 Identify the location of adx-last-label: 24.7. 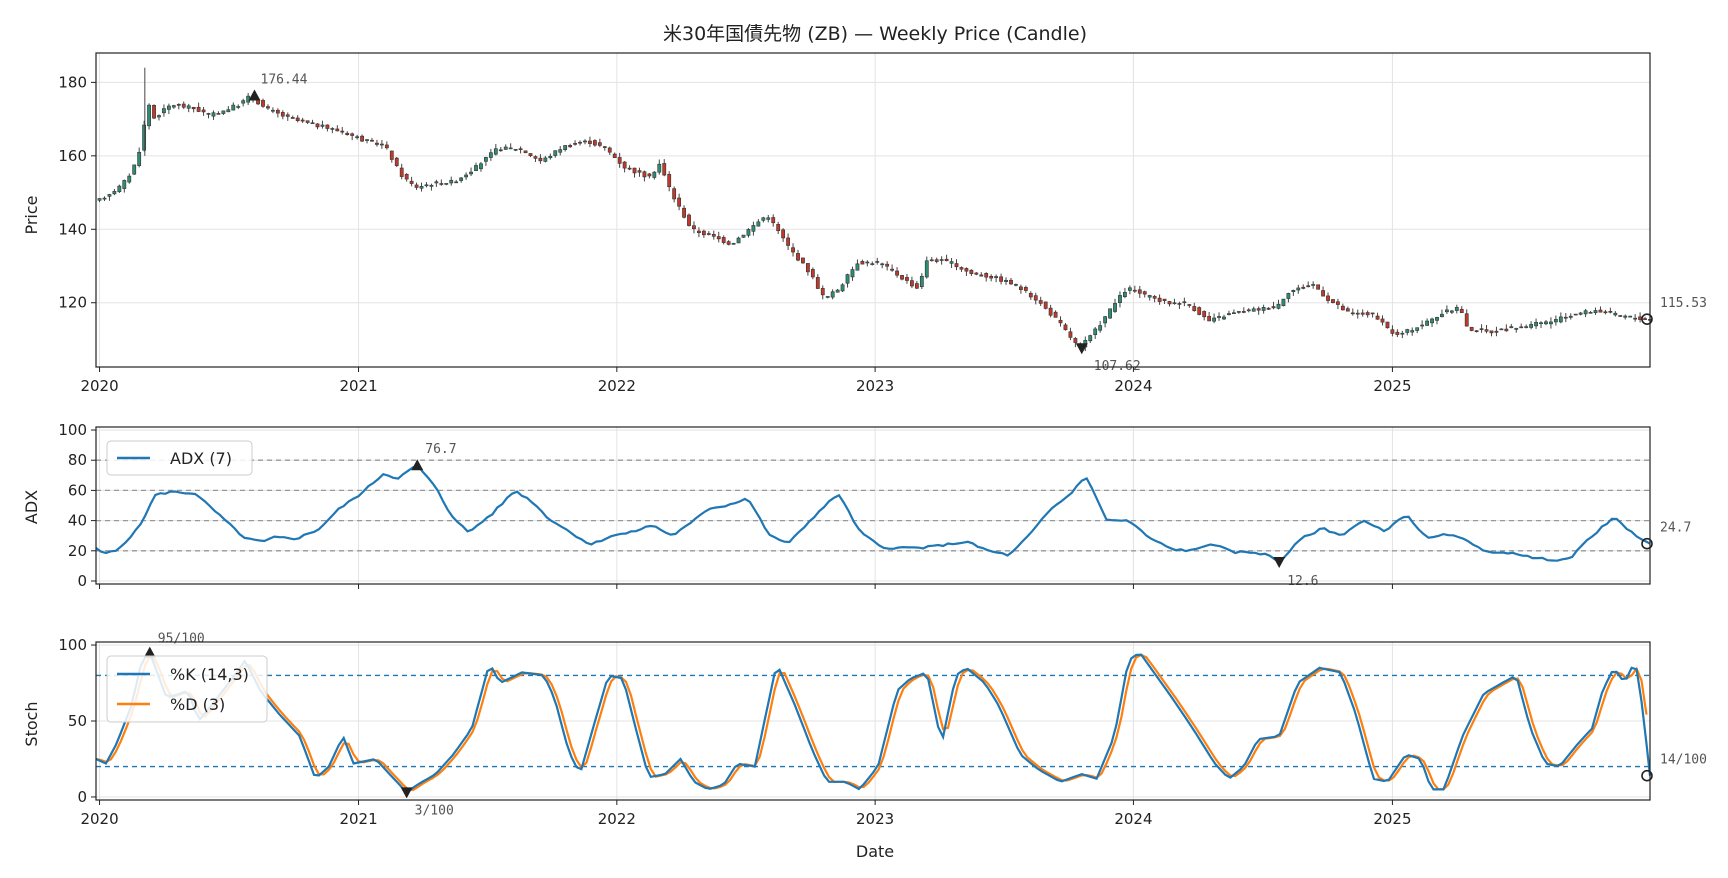
(1675, 528).